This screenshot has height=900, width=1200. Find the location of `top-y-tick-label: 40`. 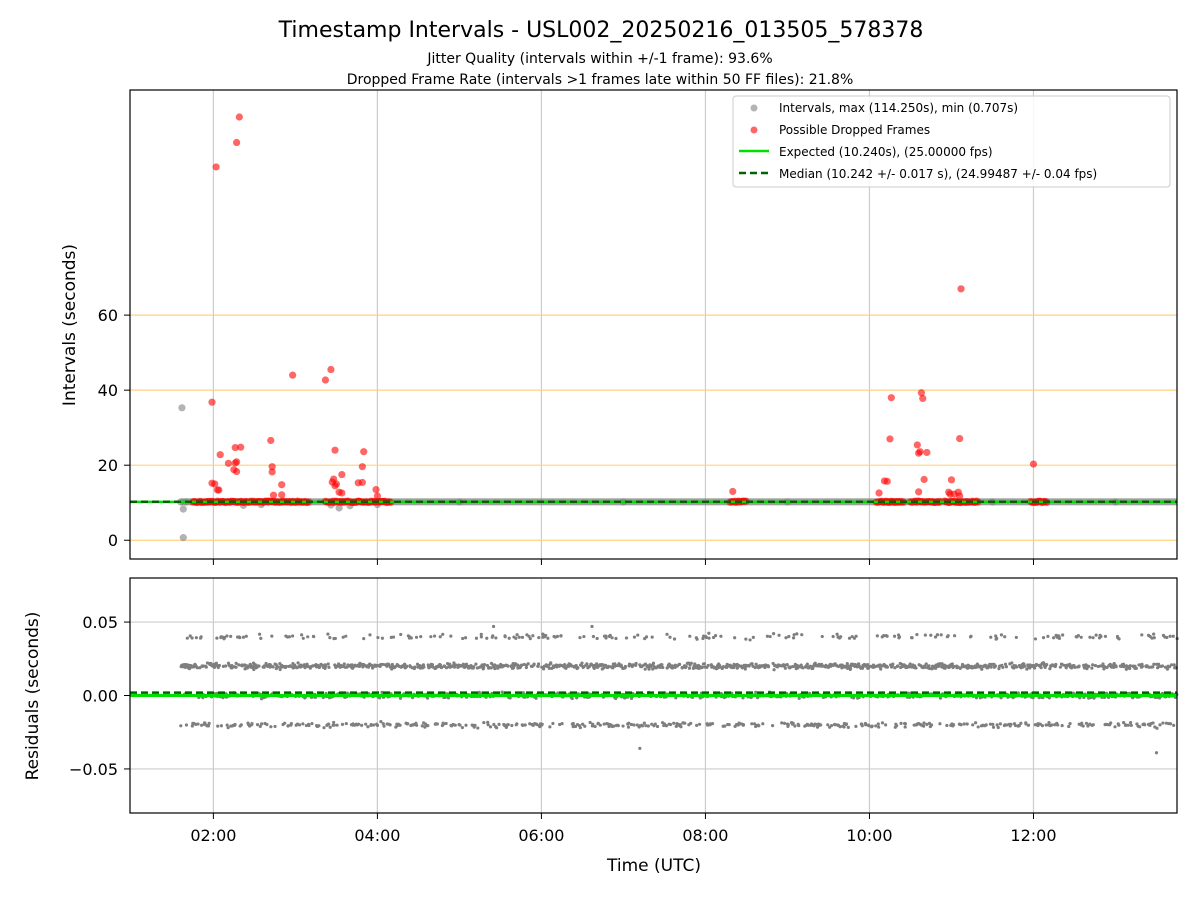

top-y-tick-label: 40 is located at coordinates (108, 390).